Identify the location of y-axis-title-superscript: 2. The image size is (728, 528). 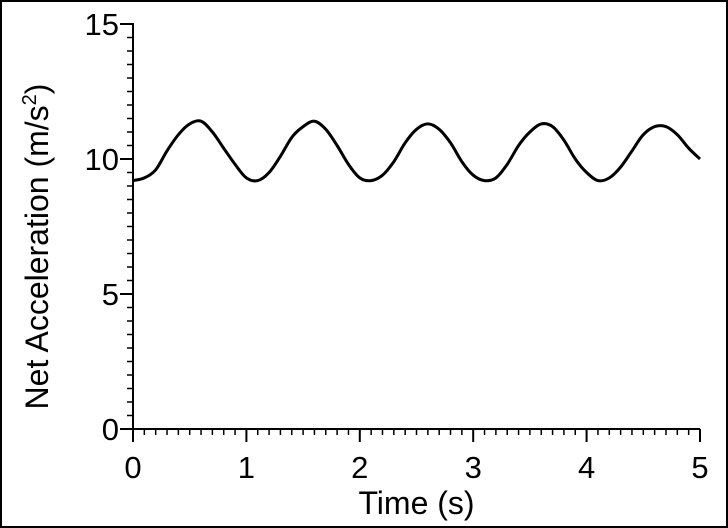
(30, 99).